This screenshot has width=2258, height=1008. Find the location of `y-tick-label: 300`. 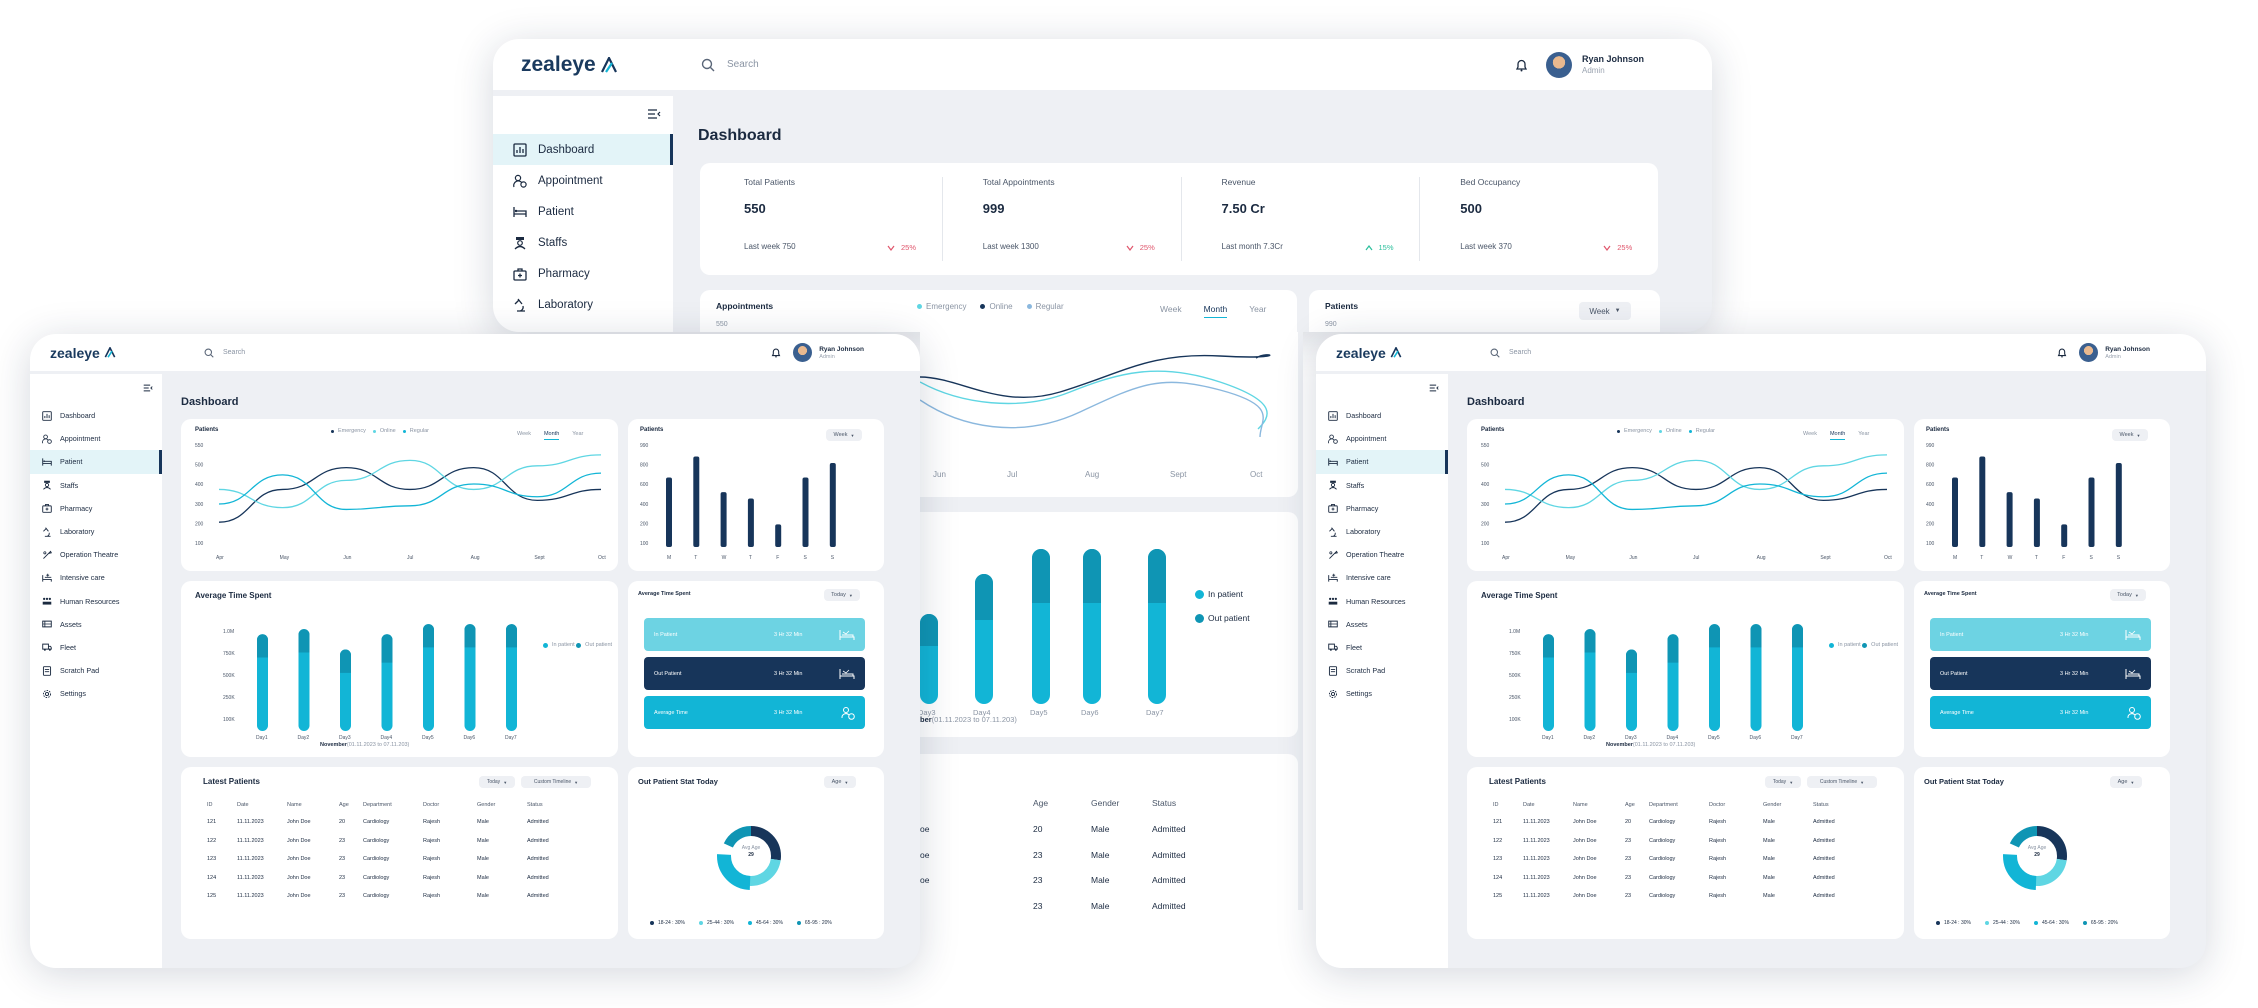

y-tick-label: 300 is located at coordinates (199, 505).